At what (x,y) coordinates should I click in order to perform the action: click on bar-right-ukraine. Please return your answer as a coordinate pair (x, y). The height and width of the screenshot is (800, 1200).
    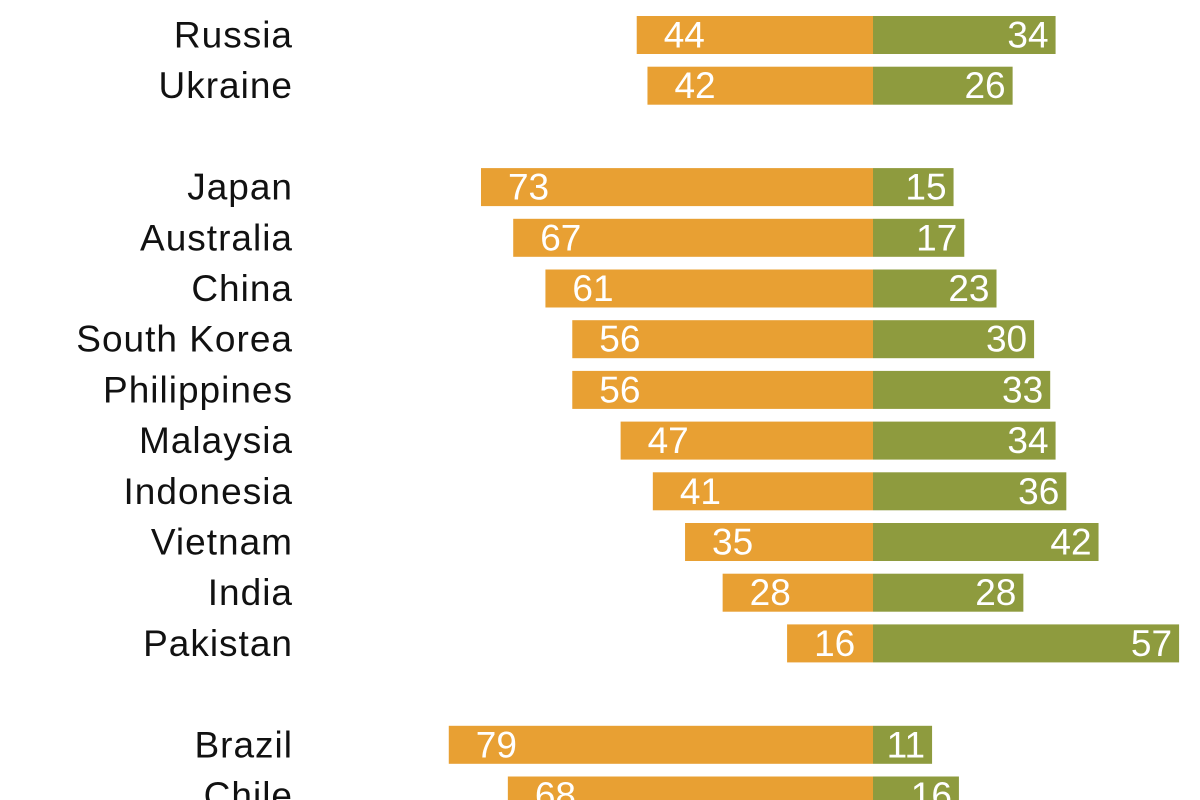
    Looking at the image, I should click on (943, 85).